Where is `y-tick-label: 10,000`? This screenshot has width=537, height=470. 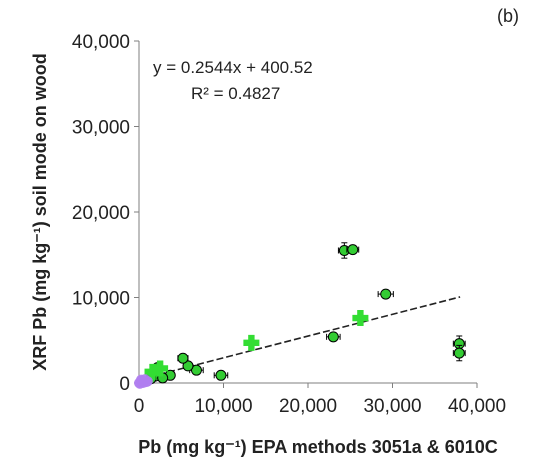
y-tick-label: 10,000 is located at coordinates (101, 299).